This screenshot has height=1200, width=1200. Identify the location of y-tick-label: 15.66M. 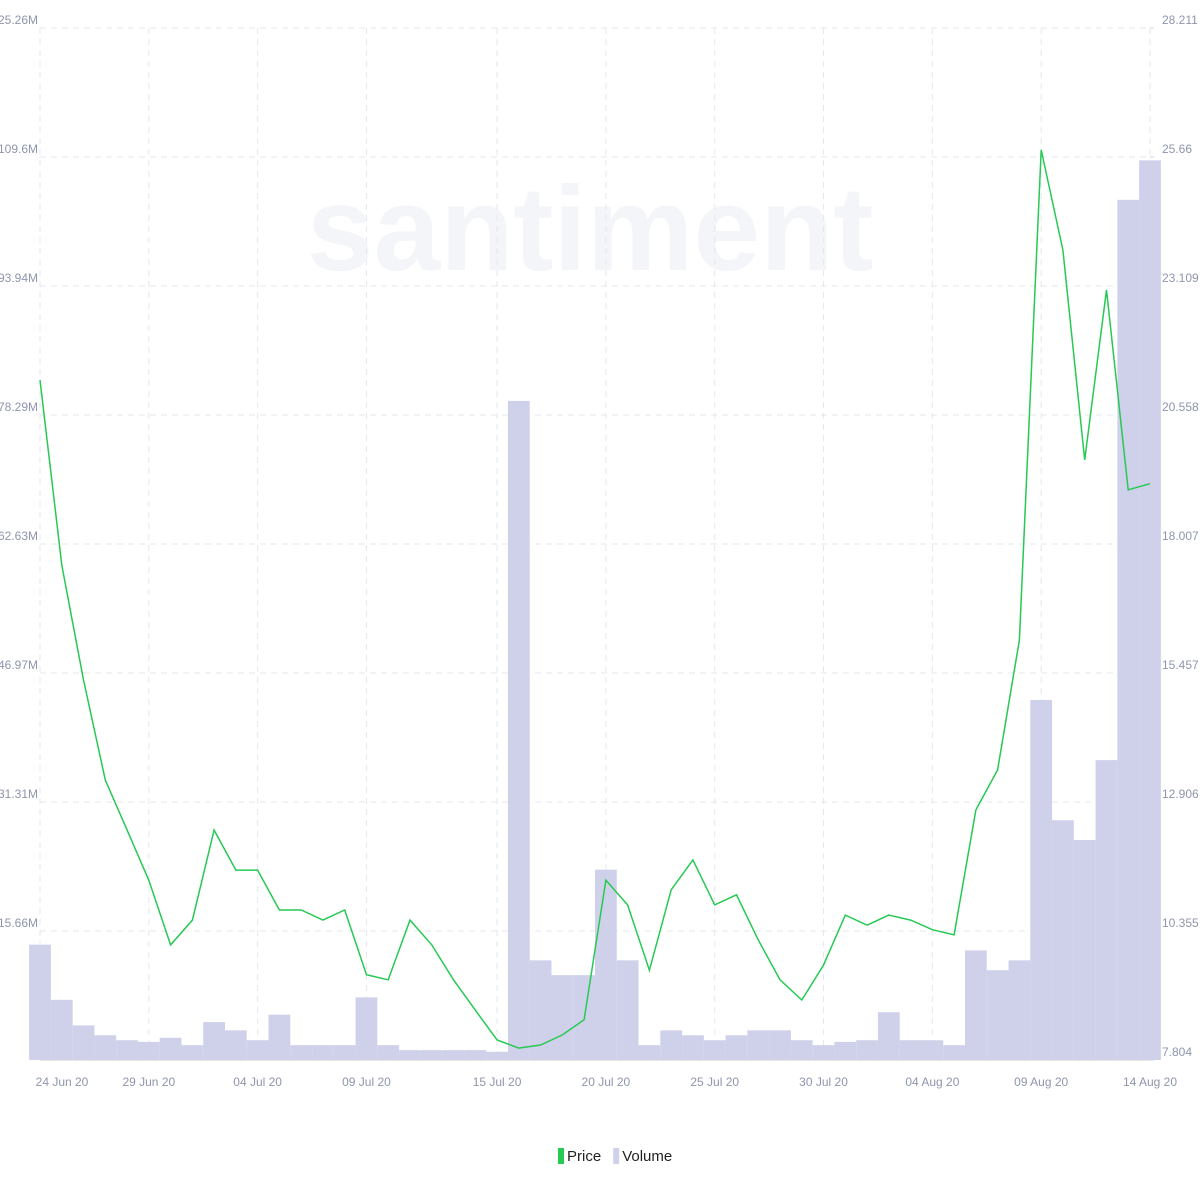
(19, 923).